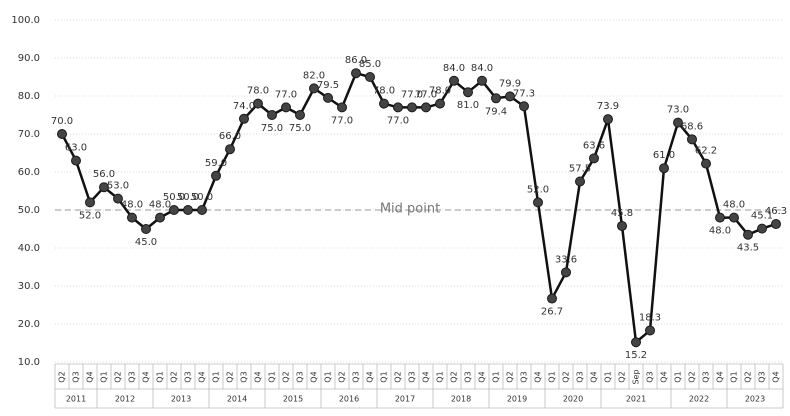  I want to click on data-label: 43.5, so click(748, 248).